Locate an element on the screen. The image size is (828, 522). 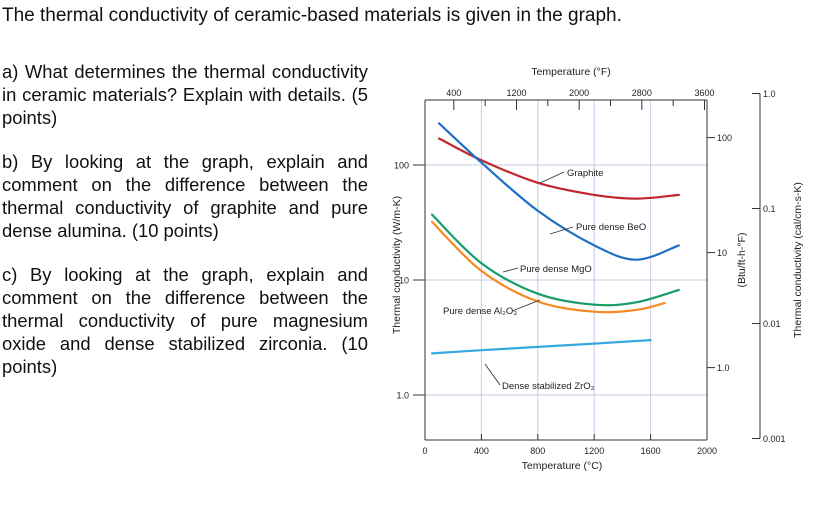
x-tick-label: 1200 is located at coordinates (594, 451).